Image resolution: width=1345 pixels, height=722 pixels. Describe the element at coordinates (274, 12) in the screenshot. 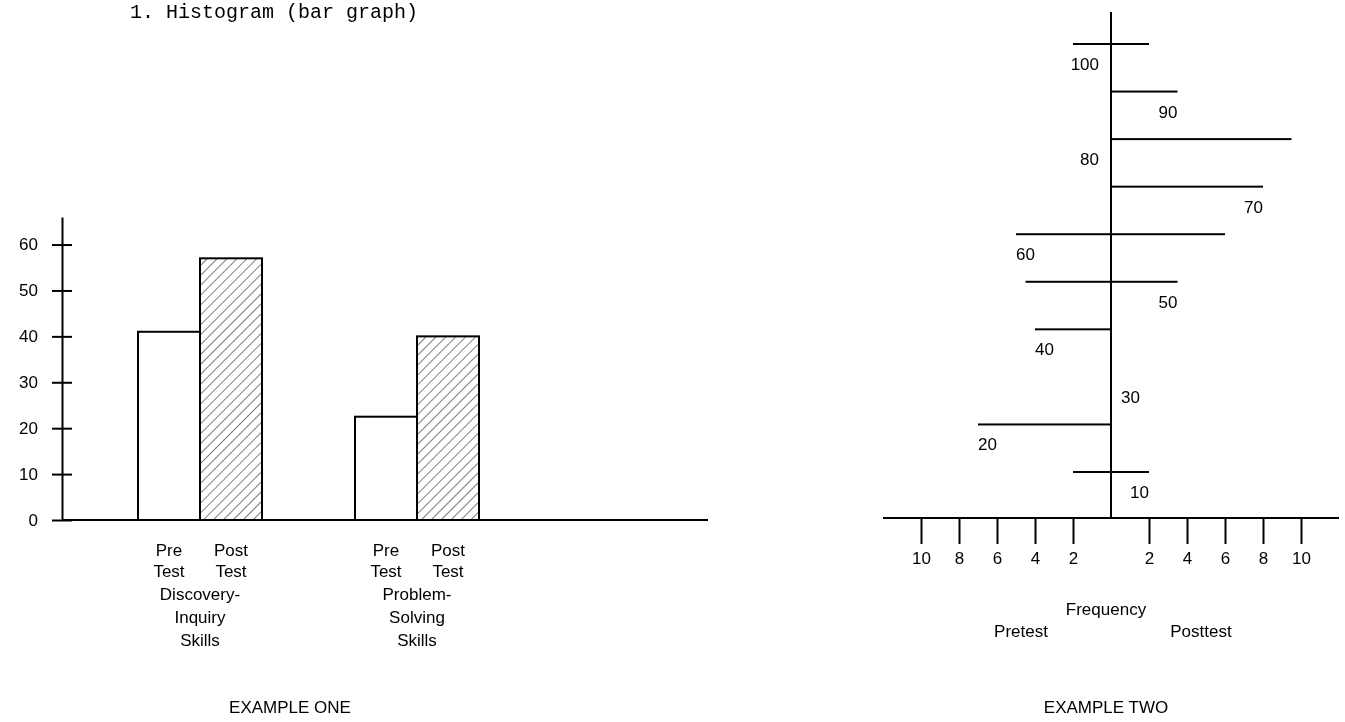

I see `chart-title: 1. Histogram (bar graph)` at that location.